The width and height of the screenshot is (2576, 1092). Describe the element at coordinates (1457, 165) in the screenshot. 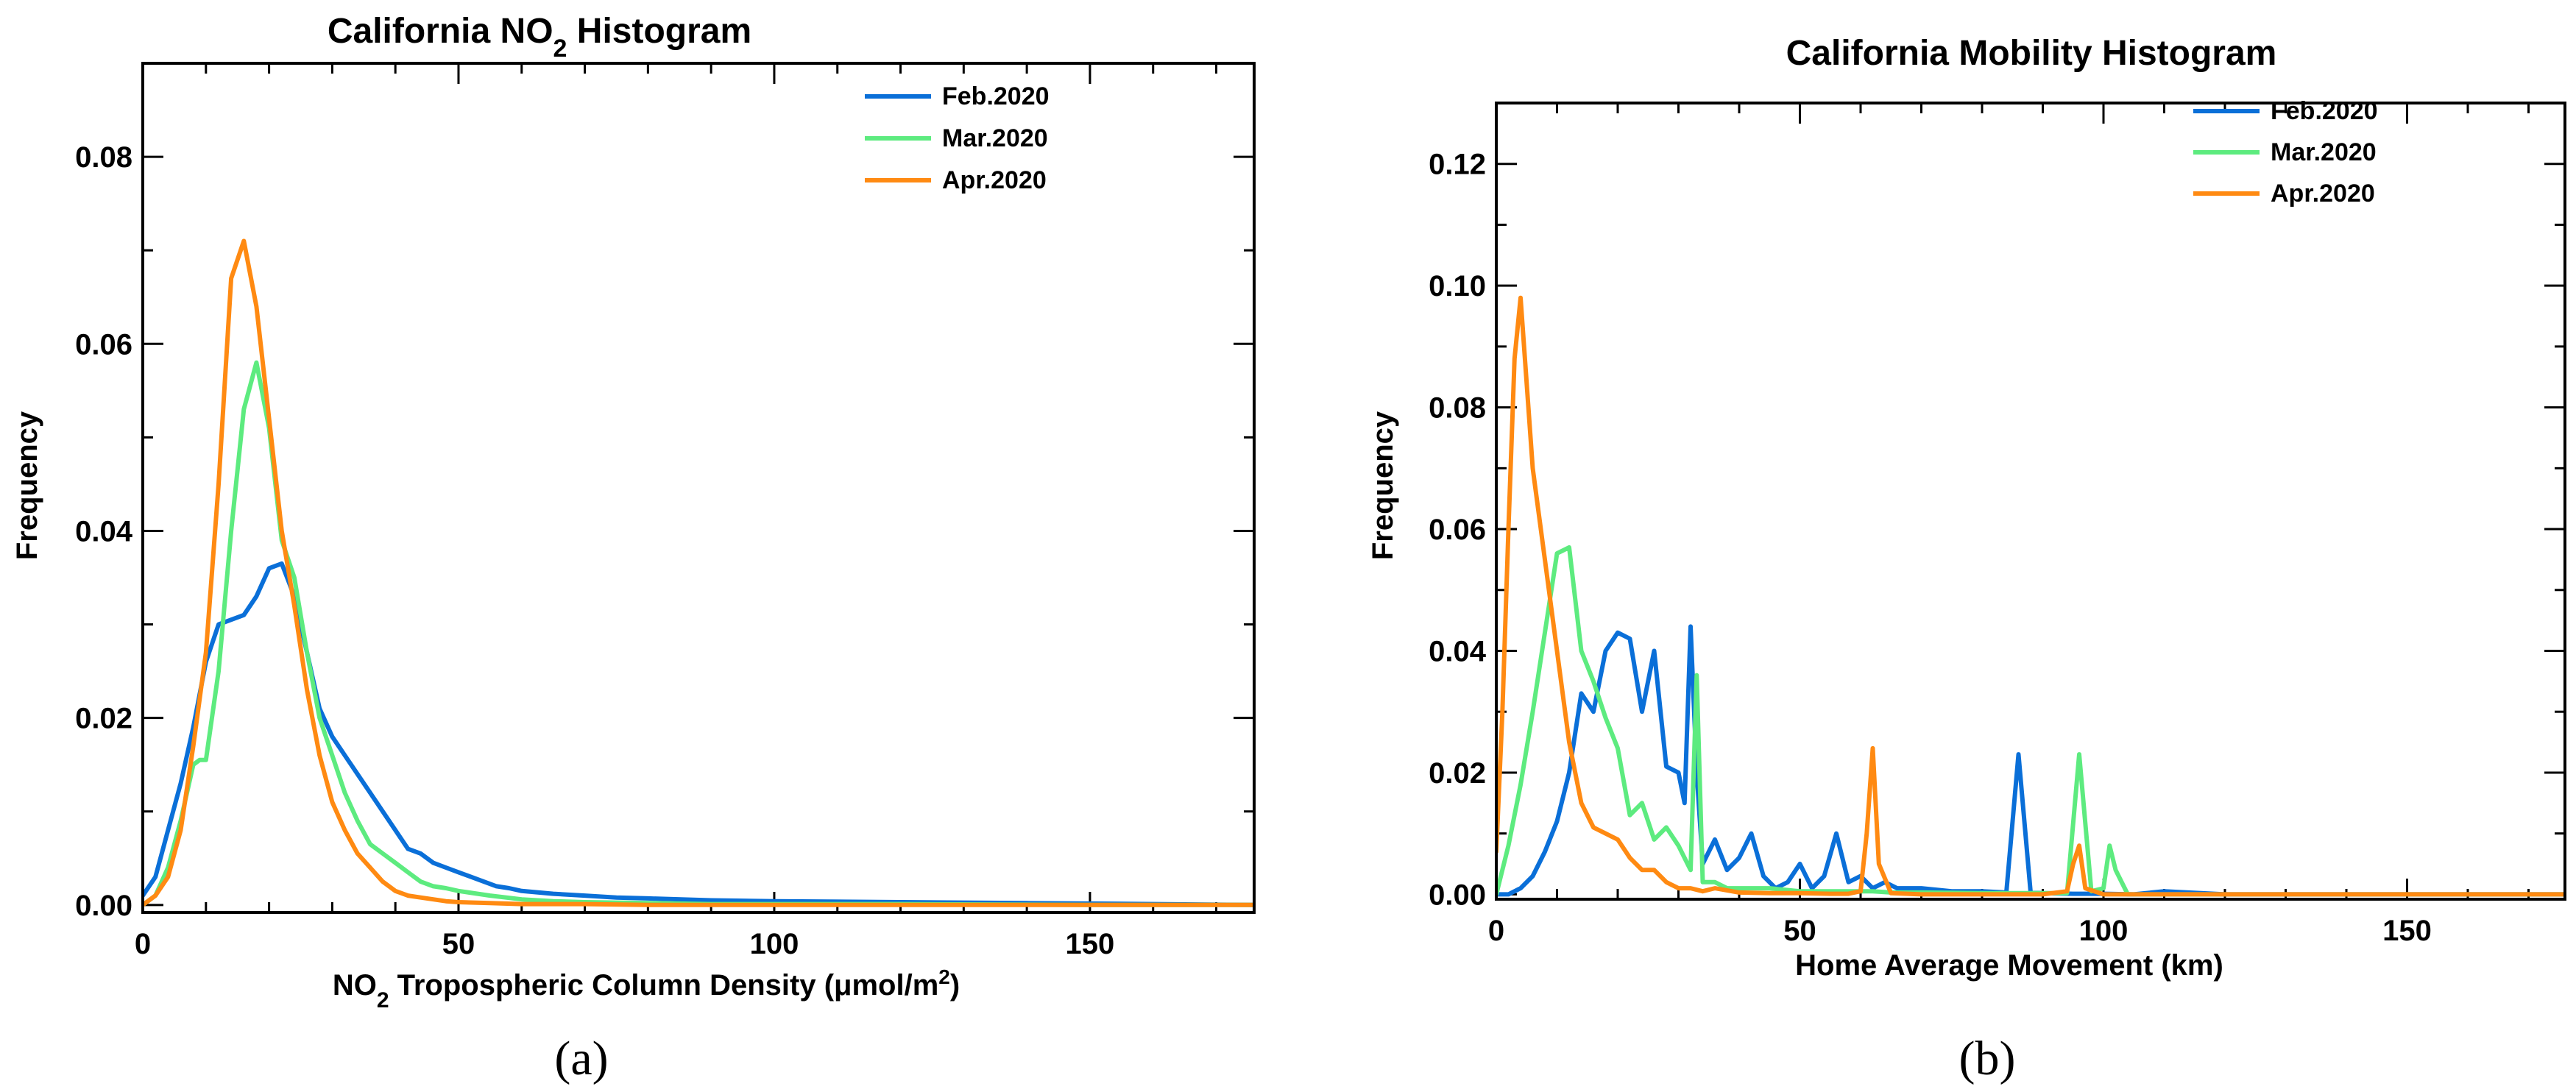

I see `y-tick-label: 0.12` at that location.